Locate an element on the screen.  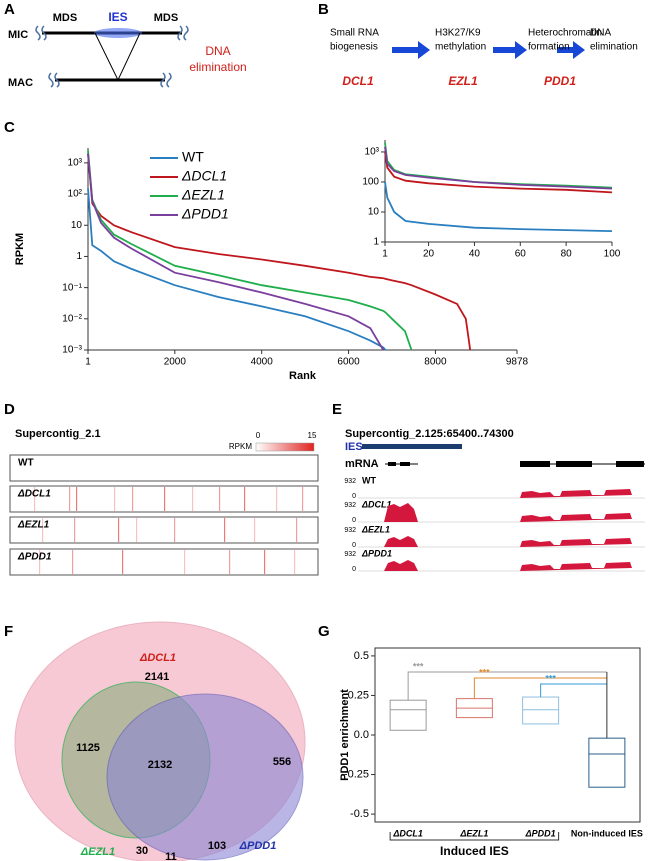
row-label: ΔPDD1 is located at coordinates (34, 557).